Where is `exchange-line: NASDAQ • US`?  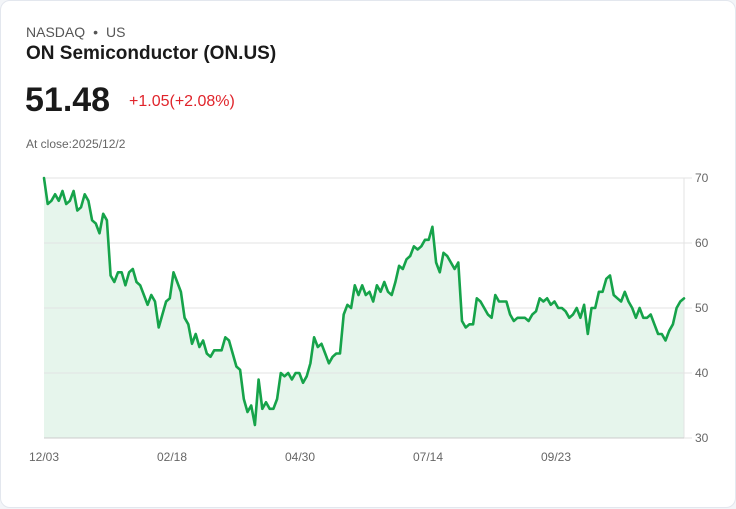
exchange-line: NASDAQ • US is located at coordinates (75, 32).